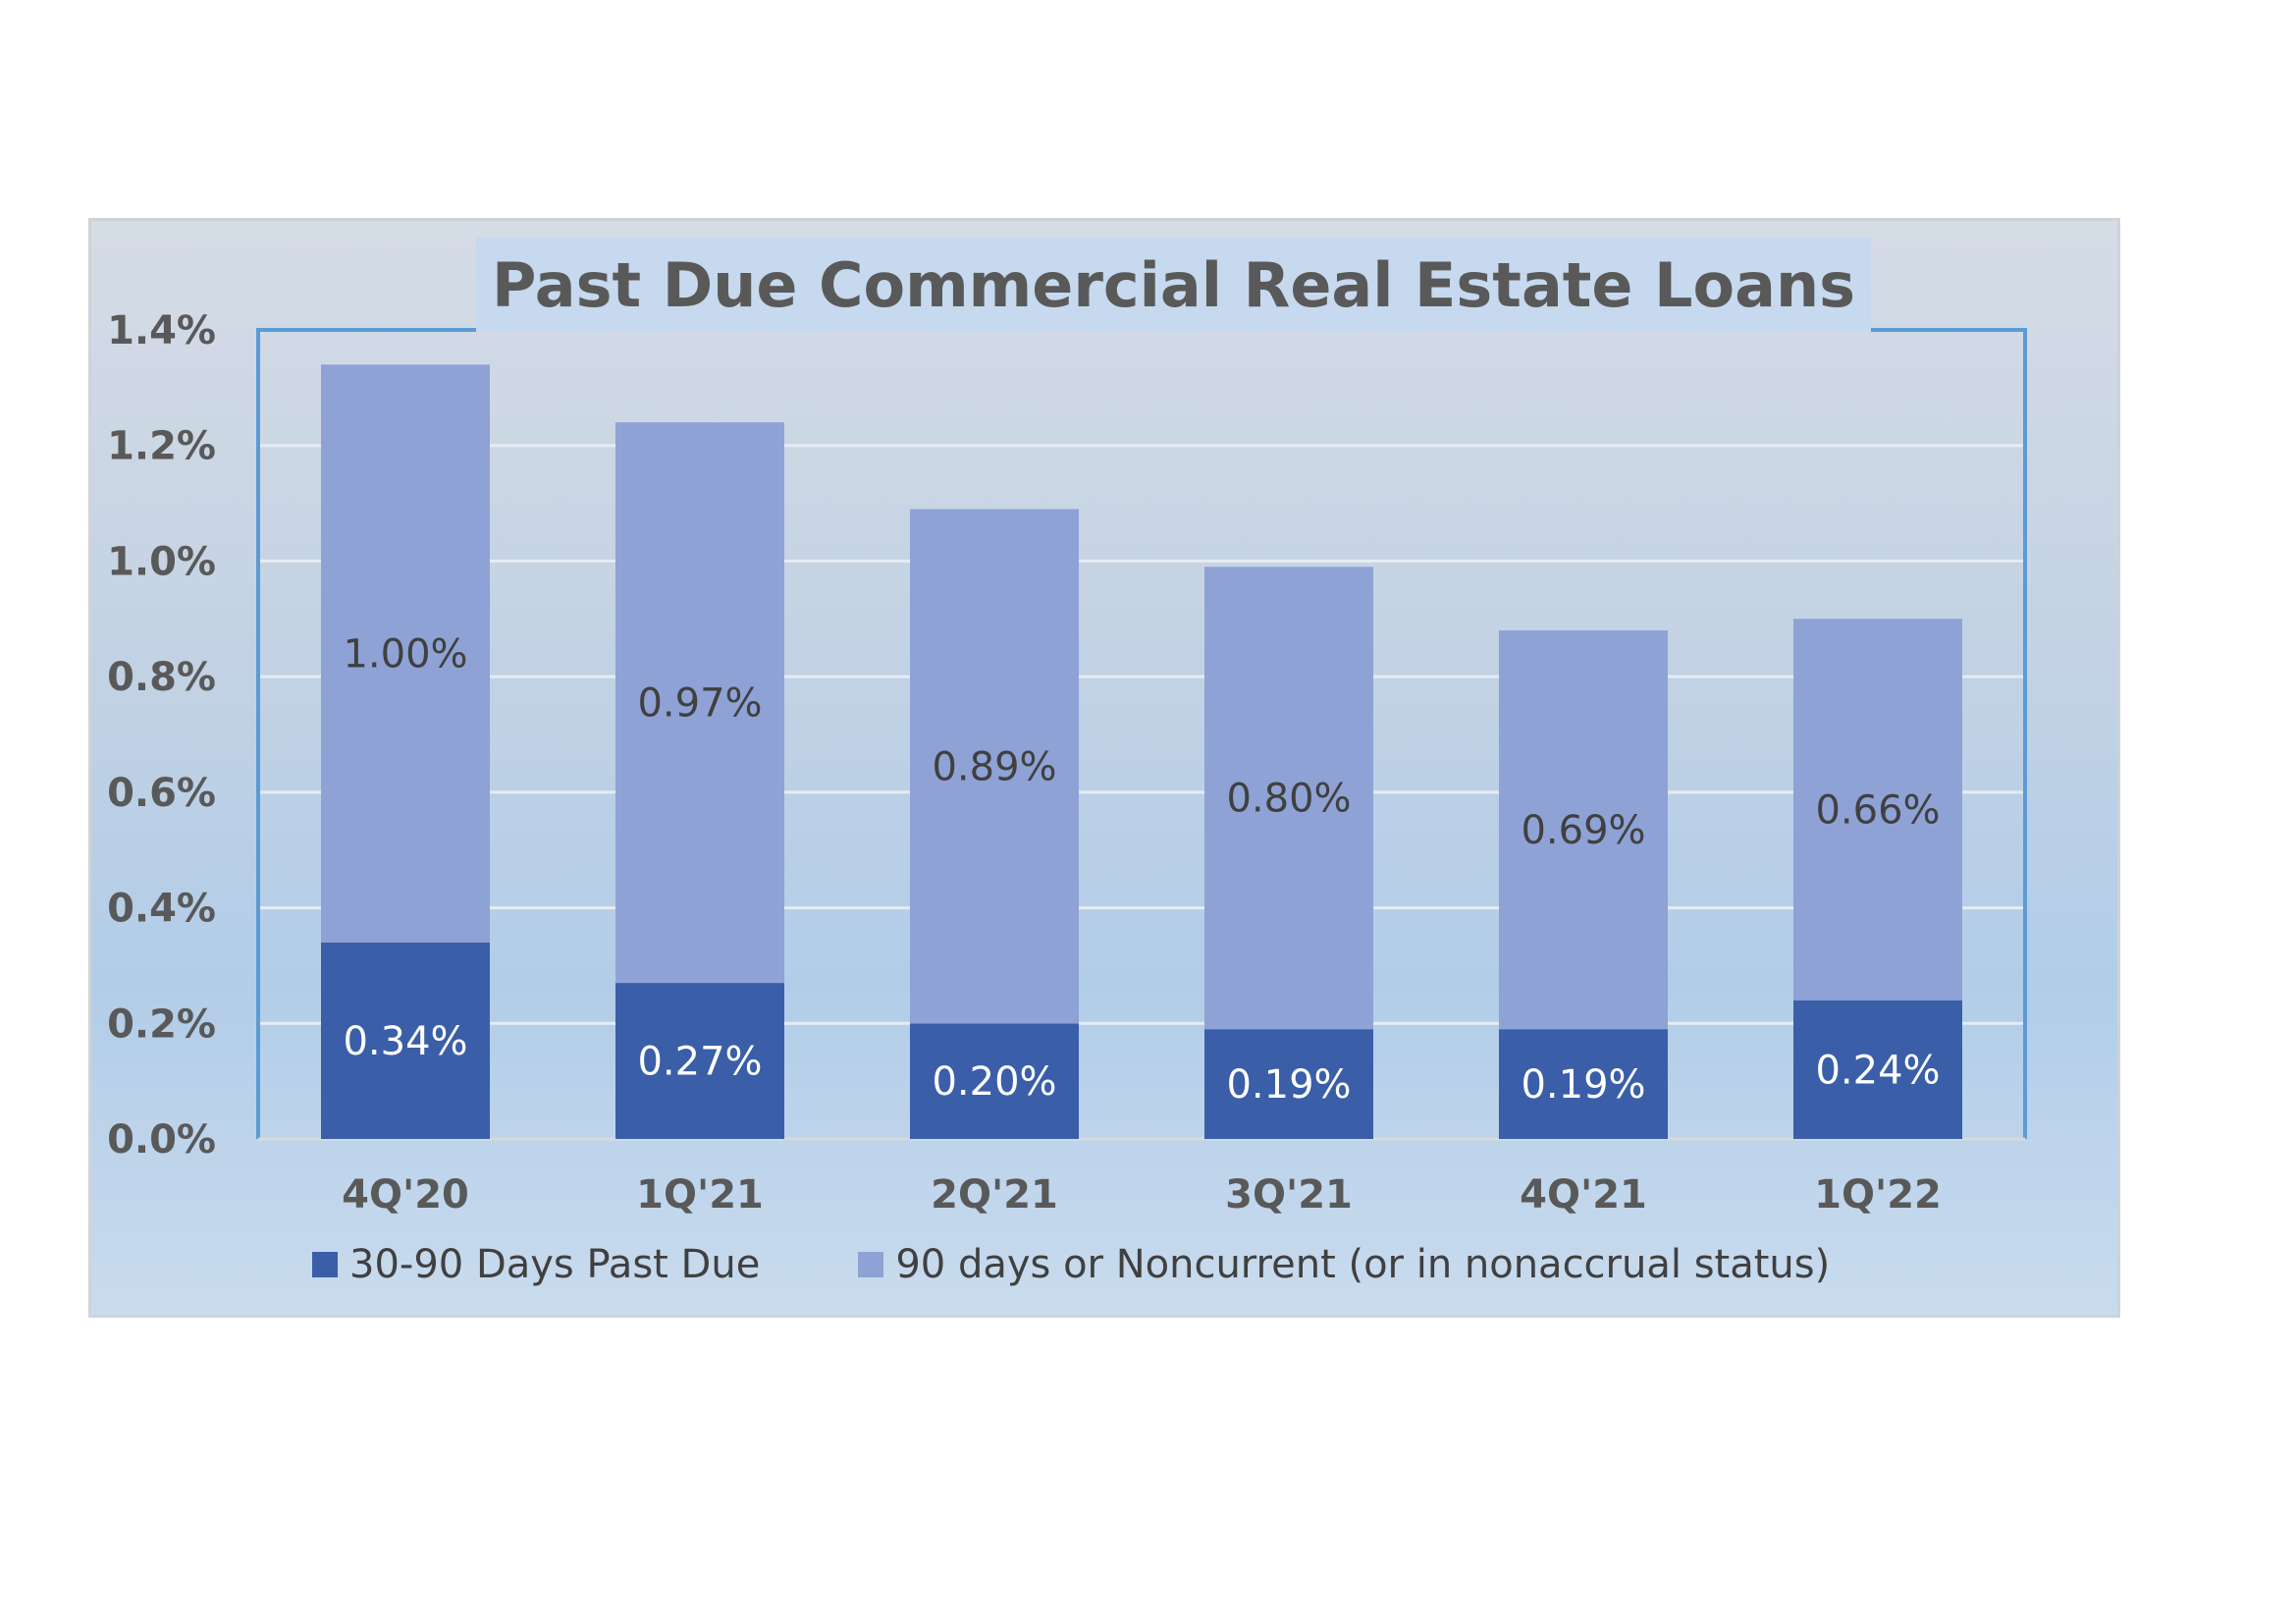 The image size is (2296, 1624). Describe the element at coordinates (1174, 285) in the screenshot. I see `chart-title: Past Due Commercial Real Estate Loans` at that location.